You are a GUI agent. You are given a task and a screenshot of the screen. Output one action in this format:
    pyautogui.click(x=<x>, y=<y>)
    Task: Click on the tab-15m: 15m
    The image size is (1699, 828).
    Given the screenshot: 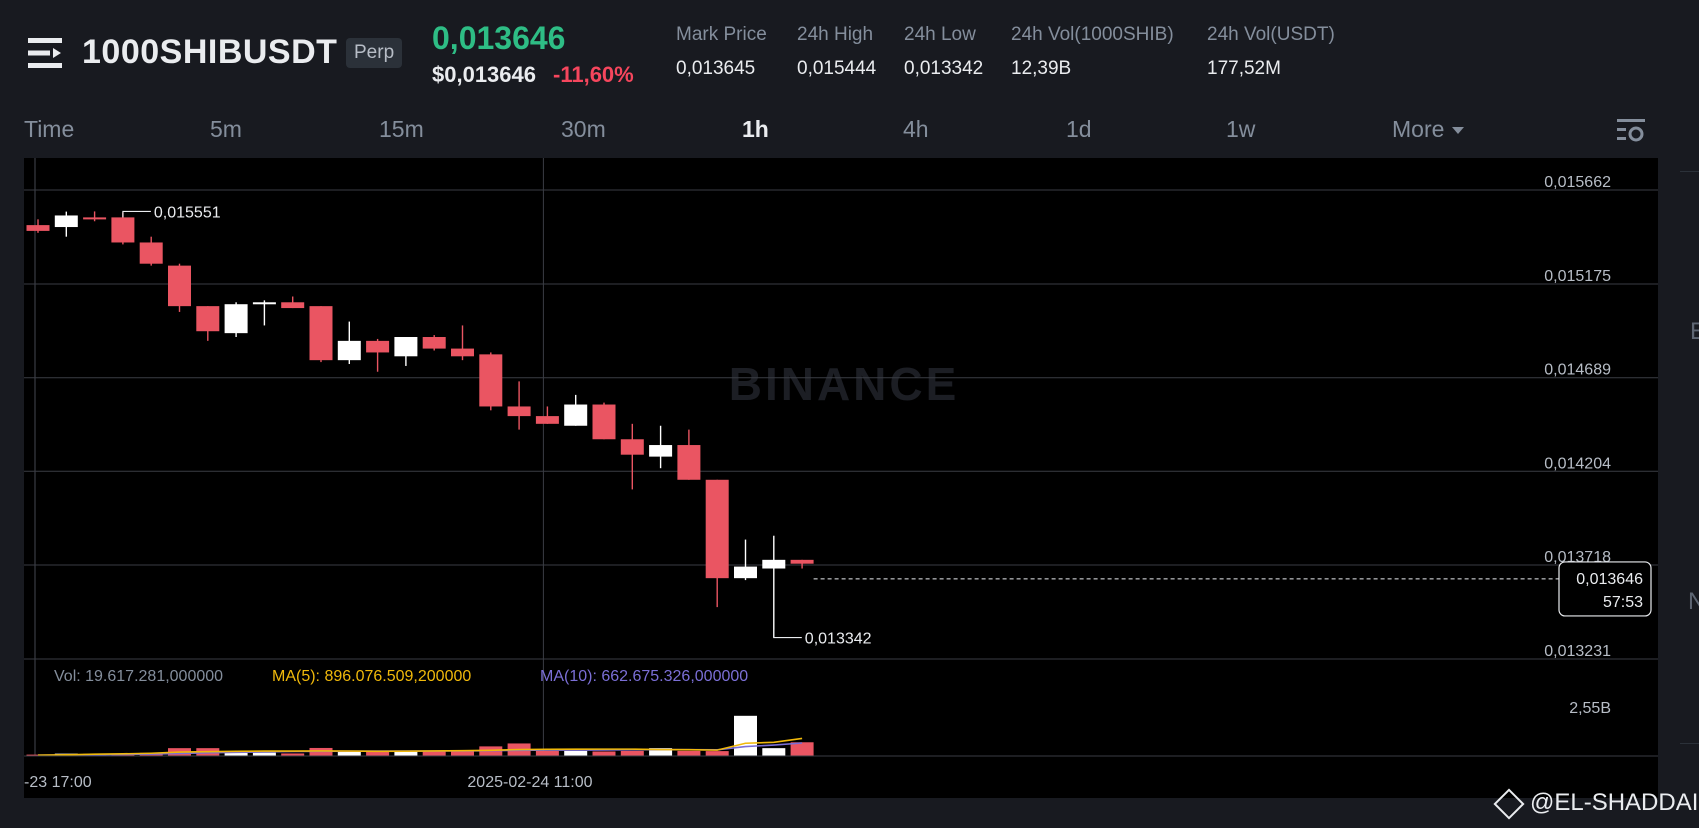 What is the action you would take?
    pyautogui.click(x=401, y=129)
    